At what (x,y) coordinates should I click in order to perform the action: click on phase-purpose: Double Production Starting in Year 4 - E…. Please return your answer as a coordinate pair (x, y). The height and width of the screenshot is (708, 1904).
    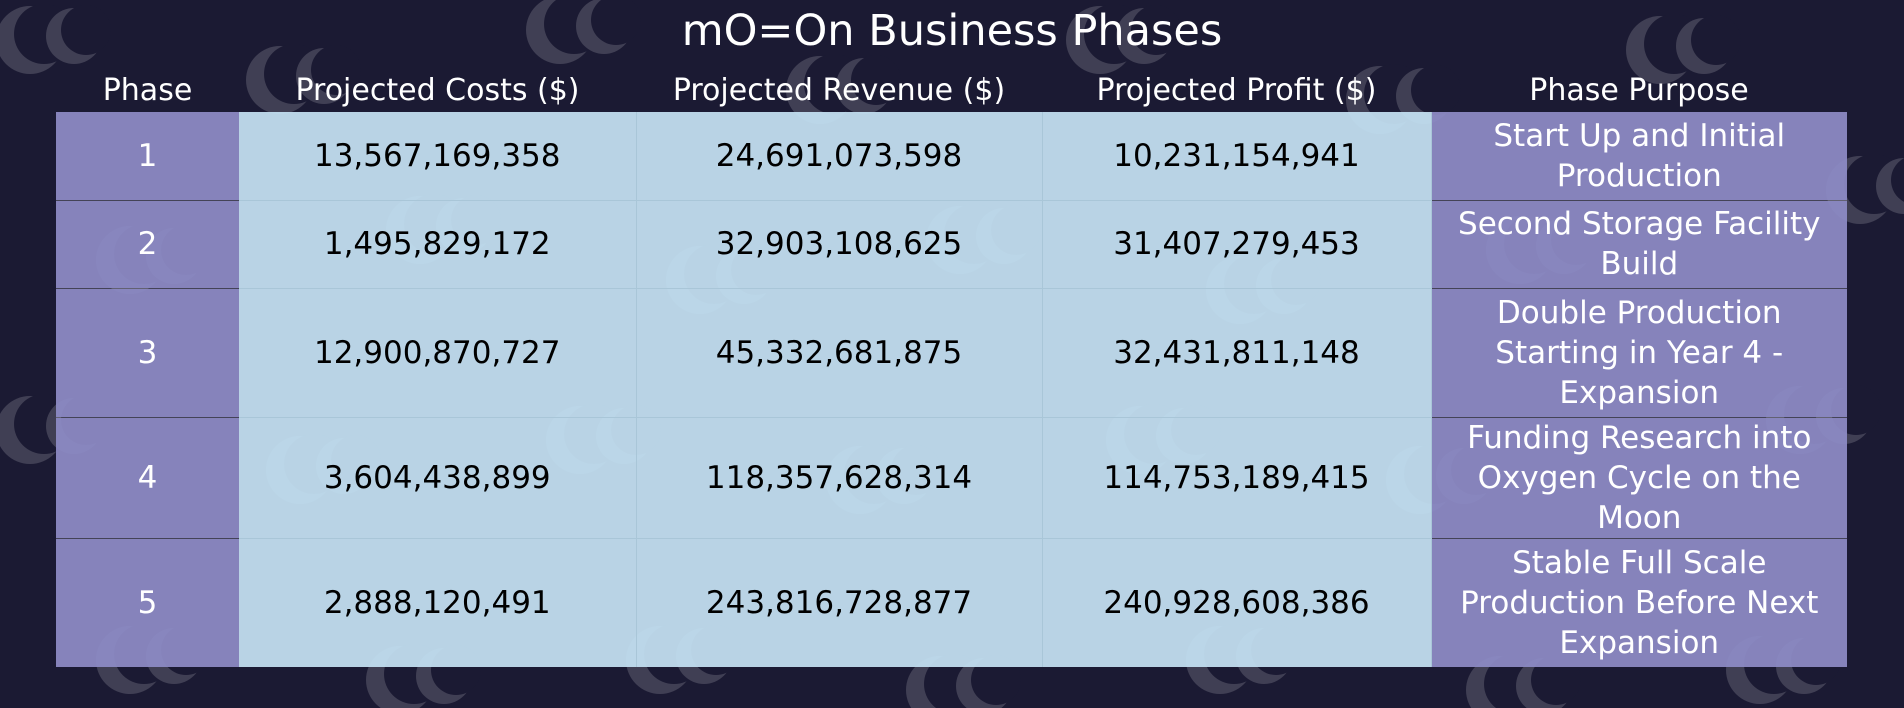
    Looking at the image, I should click on (1639, 353).